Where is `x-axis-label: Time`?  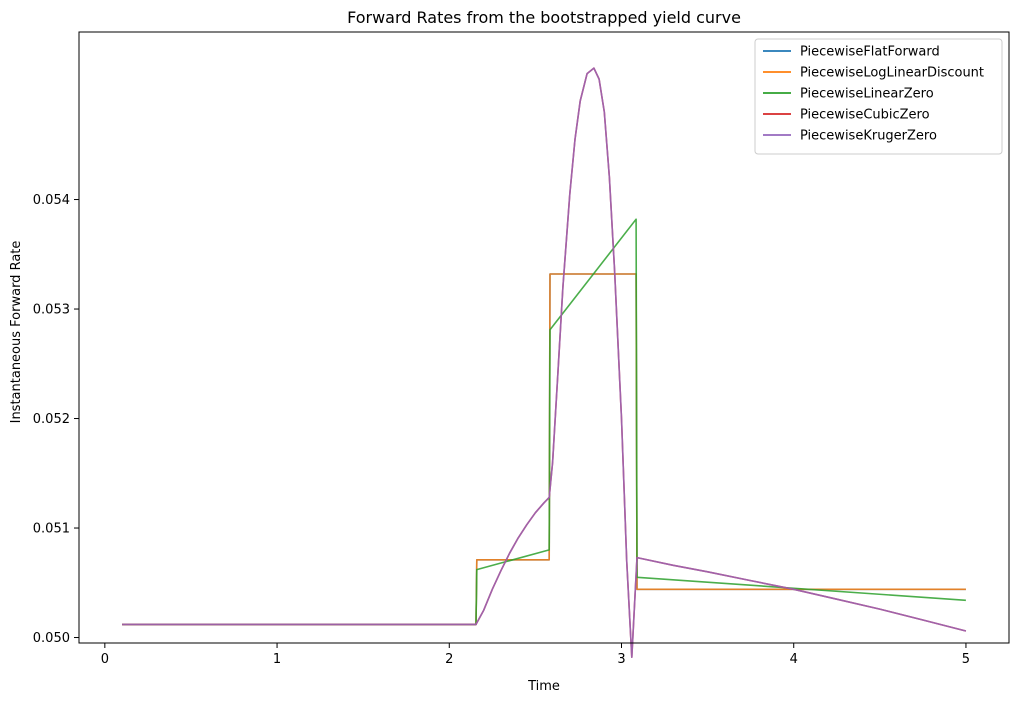
x-axis-label: Time is located at coordinates (543, 686).